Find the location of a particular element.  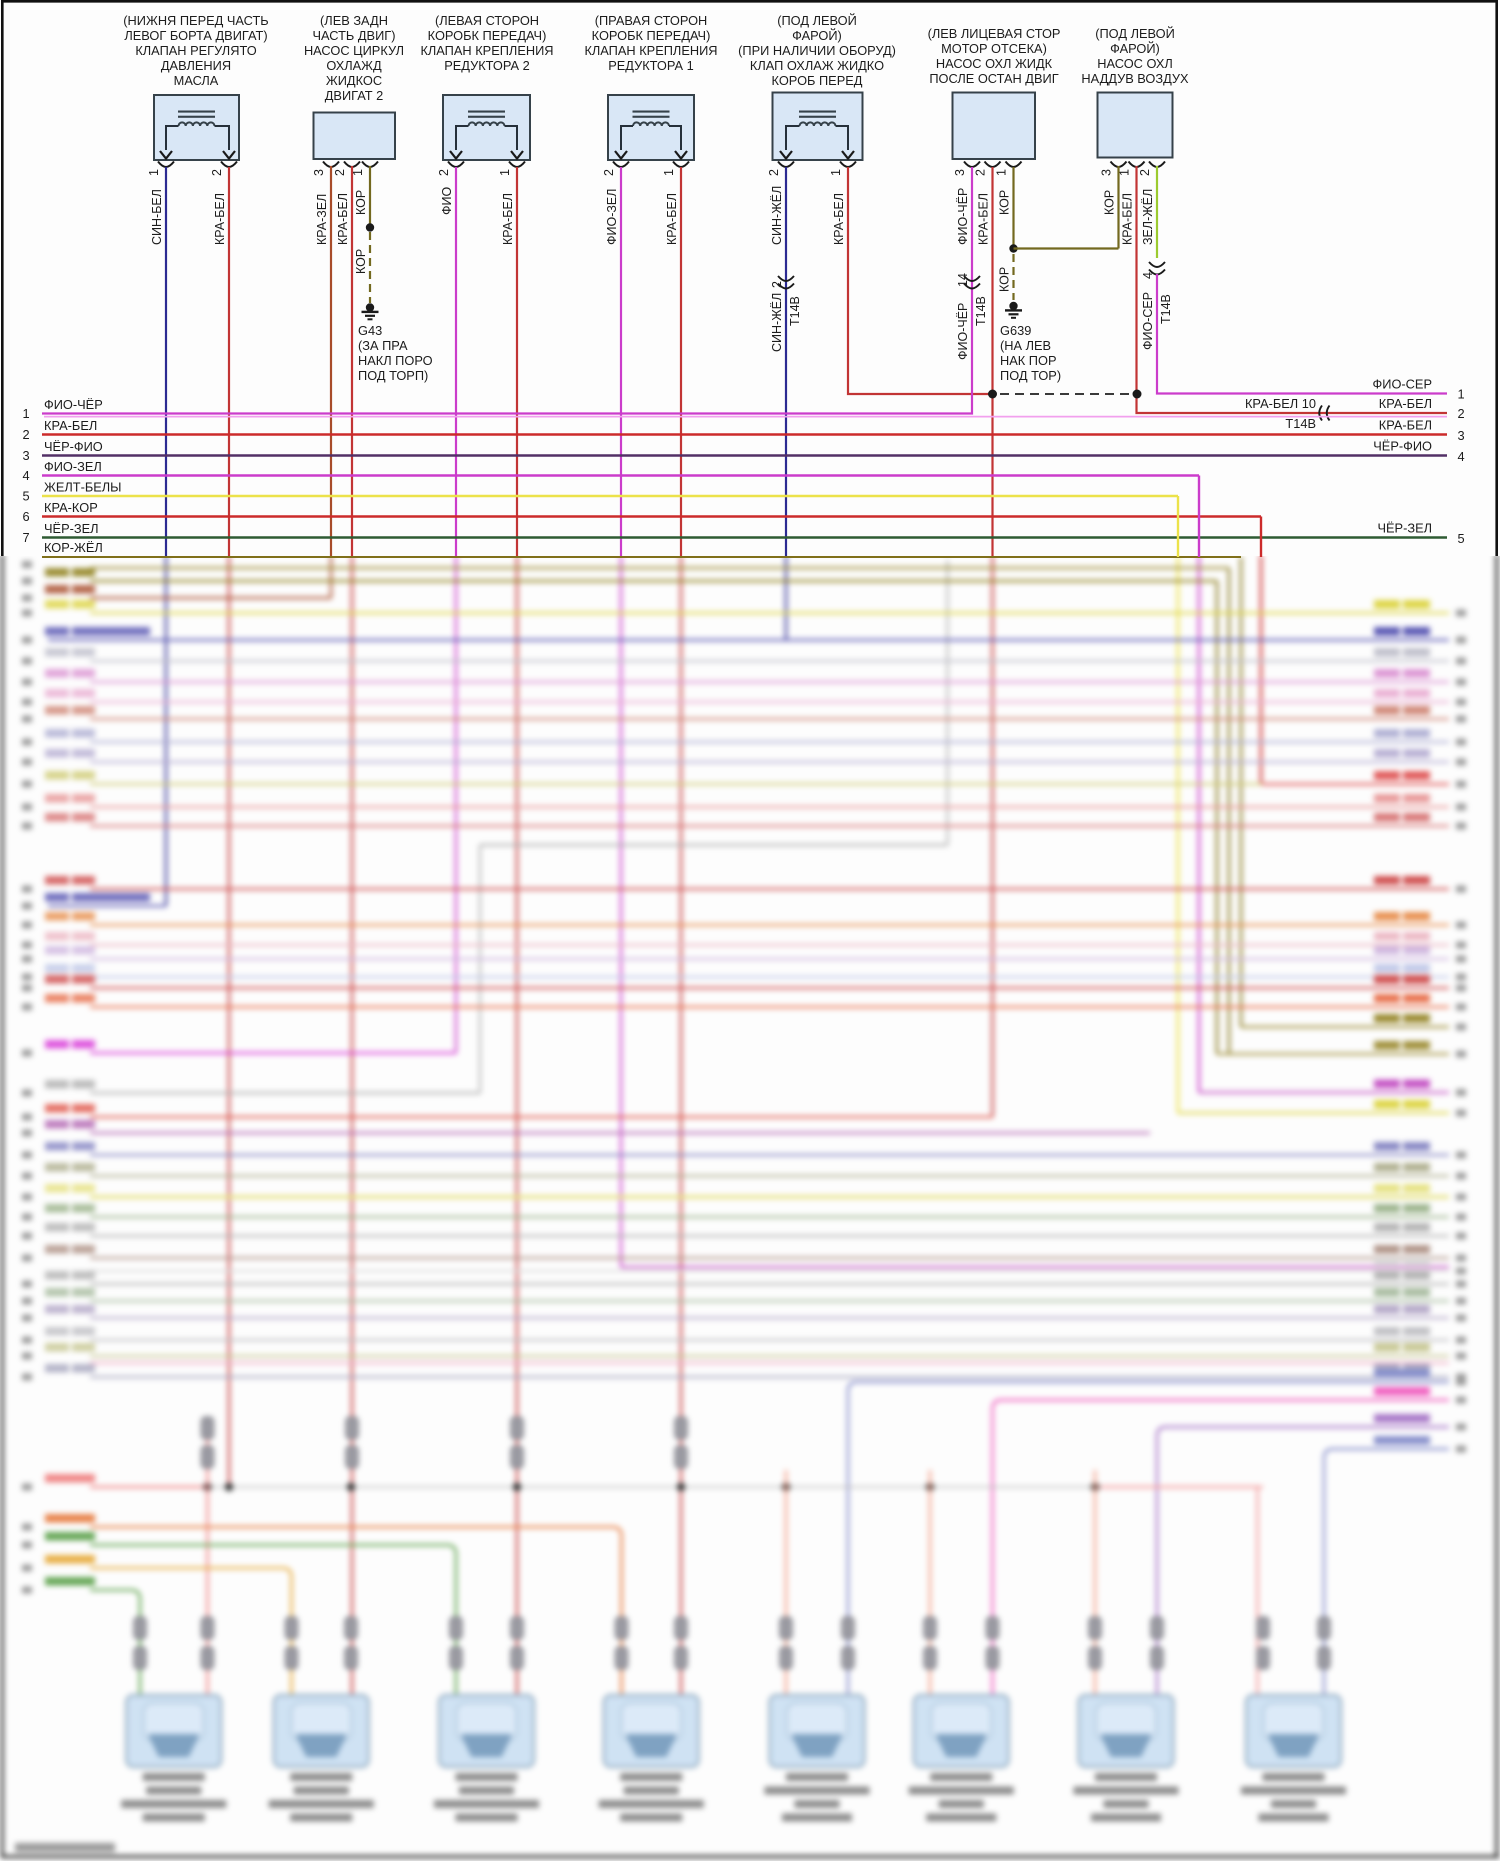

svg-text: СИН-БЕЛ is located at coordinates (157, 217).